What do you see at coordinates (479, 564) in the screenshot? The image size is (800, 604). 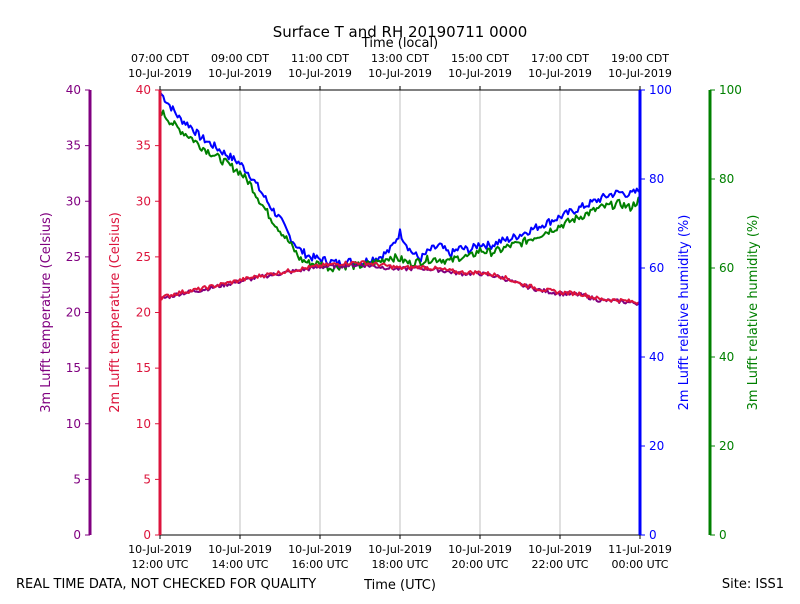 I see `x-tick-label-bottom: 20:00 UTC` at bounding box center [479, 564].